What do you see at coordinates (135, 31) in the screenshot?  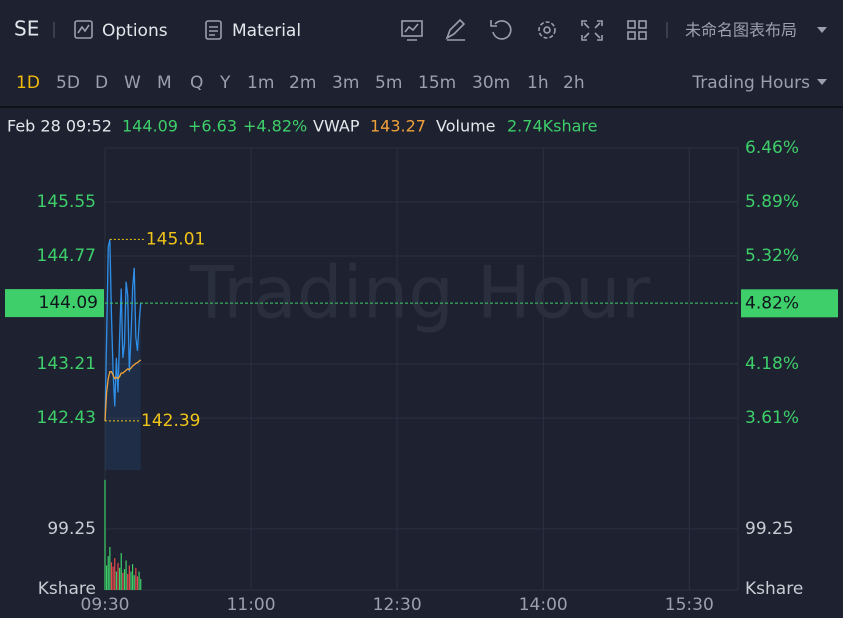 I see `options-button: Options` at bounding box center [135, 31].